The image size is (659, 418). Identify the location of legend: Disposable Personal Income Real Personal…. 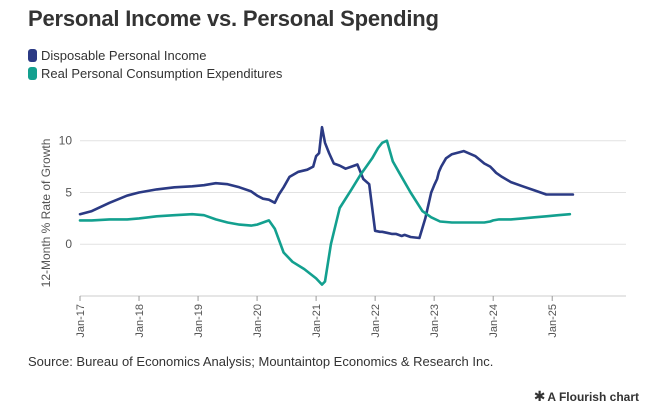
(155, 64).